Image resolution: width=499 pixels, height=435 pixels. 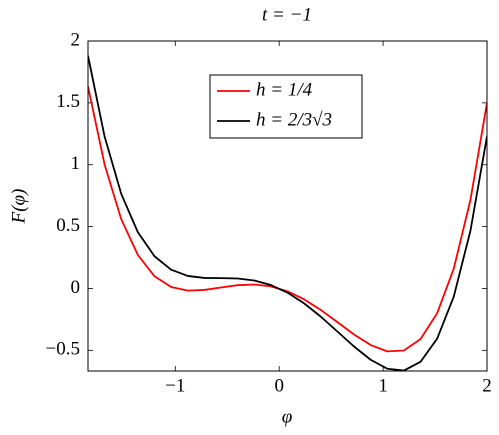 What do you see at coordinates (76, 287) in the screenshot?
I see `y-tick-label: 0` at bounding box center [76, 287].